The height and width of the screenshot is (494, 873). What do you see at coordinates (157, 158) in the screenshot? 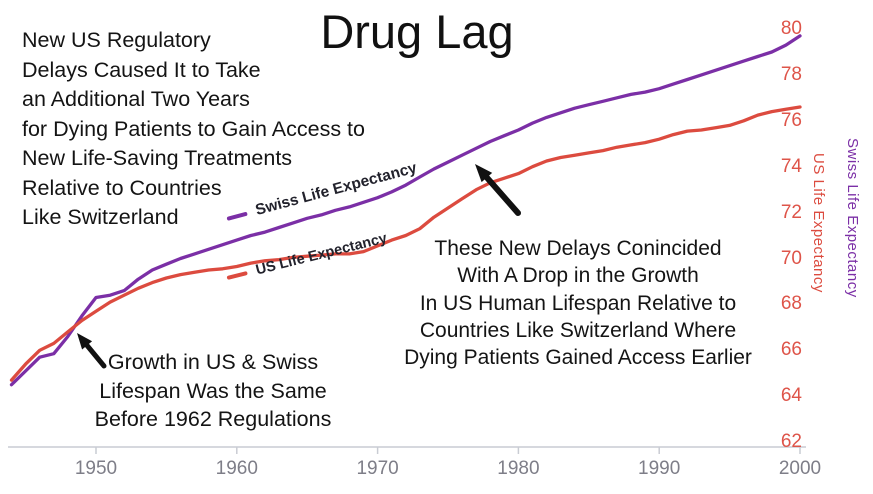
I see `annotation-line: New Life-Saving Treatments` at bounding box center [157, 158].